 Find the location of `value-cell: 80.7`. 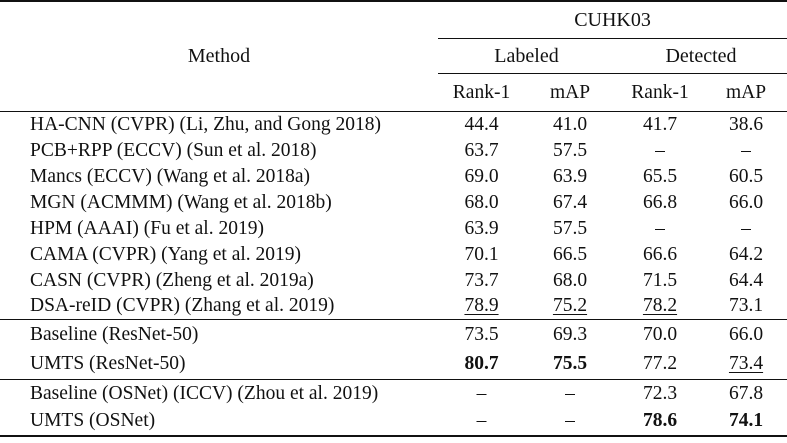

value-cell: 80.7 is located at coordinates (481, 365).